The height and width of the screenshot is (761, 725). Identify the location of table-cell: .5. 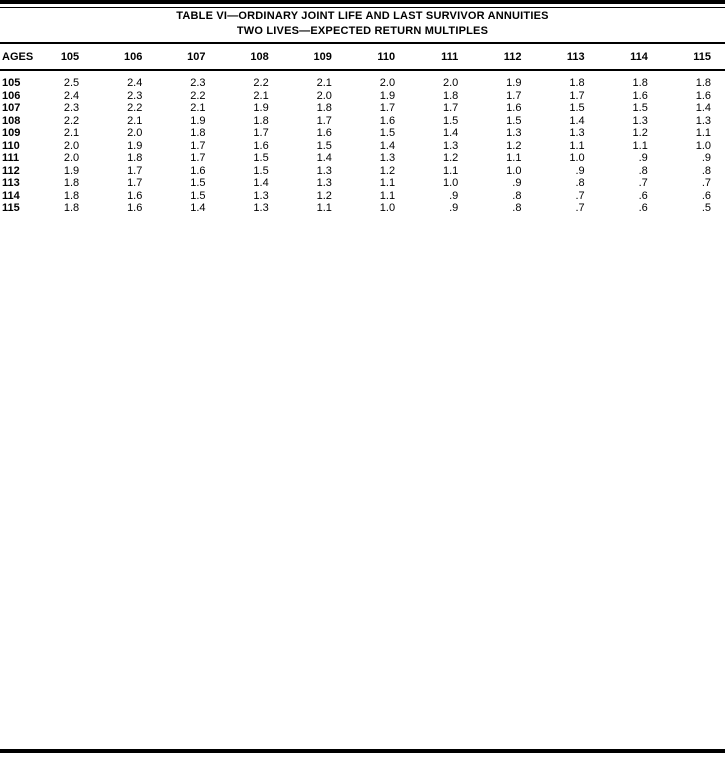
(706, 208).